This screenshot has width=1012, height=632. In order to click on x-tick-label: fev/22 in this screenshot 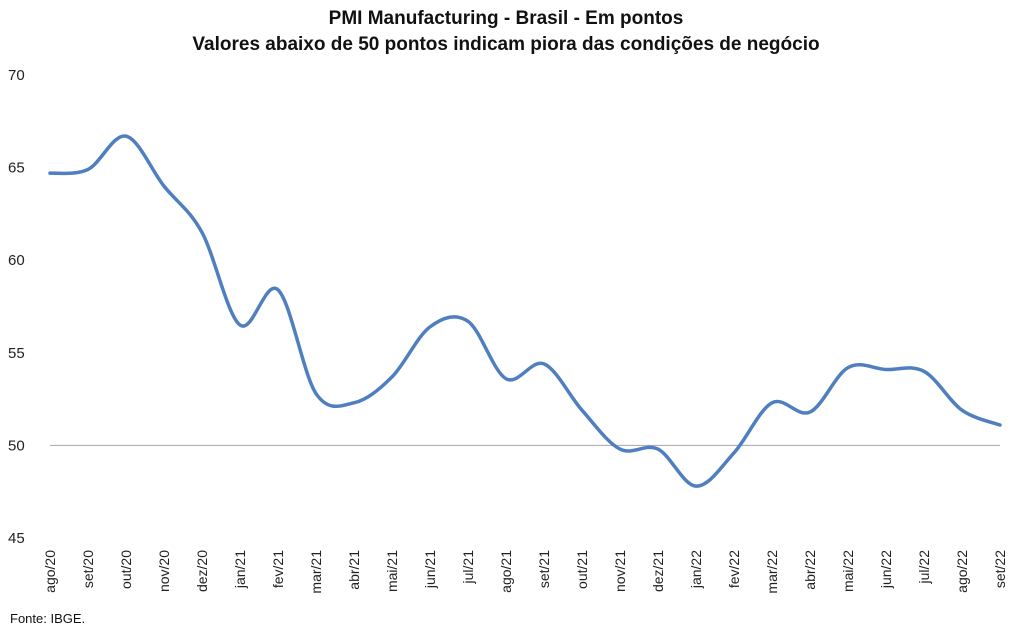, I will do `click(734, 569)`.